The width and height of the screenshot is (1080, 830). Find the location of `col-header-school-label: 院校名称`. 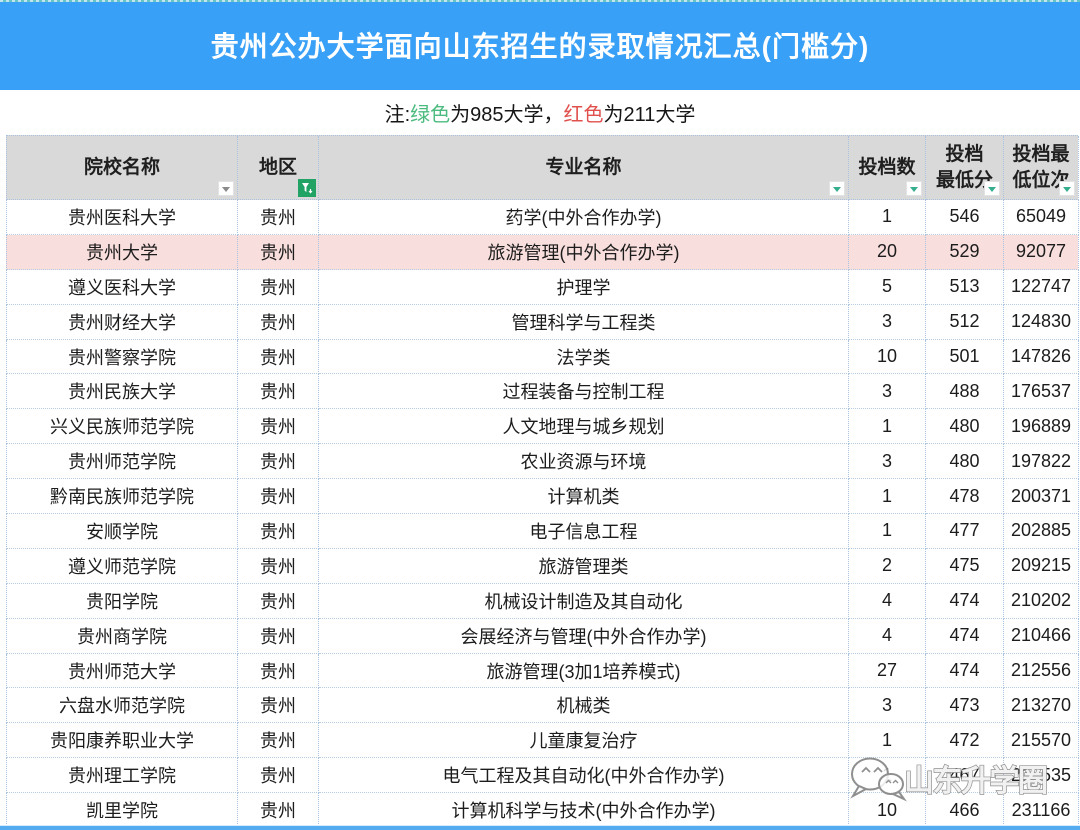

col-header-school-label: 院校名称 is located at coordinates (121, 167).